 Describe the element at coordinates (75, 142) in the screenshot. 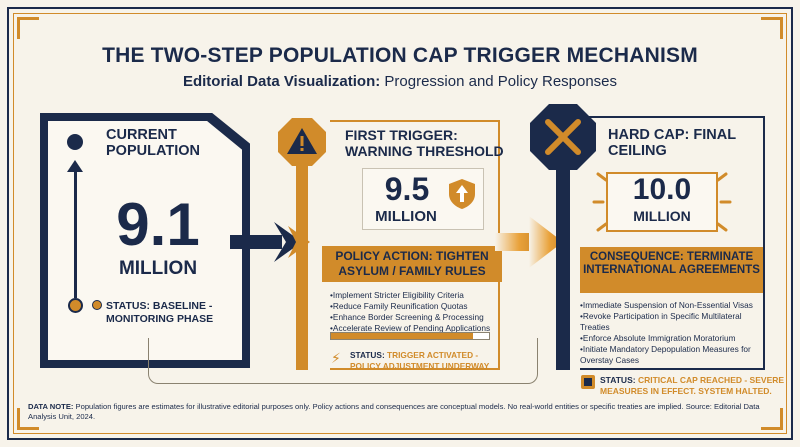

I see `timeline-top-dot` at that location.